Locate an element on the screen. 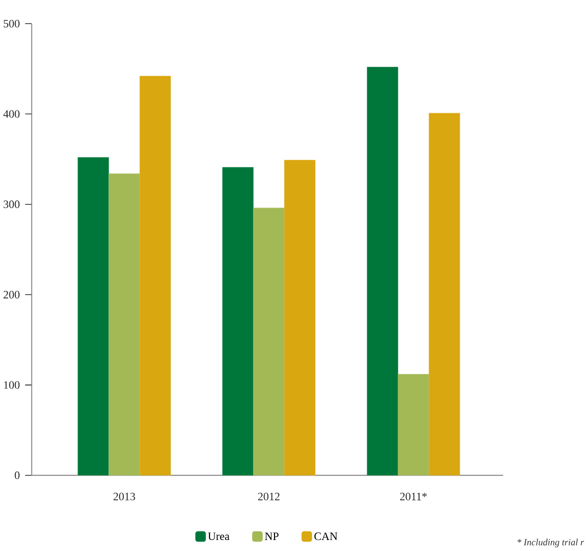 This screenshot has height=551, width=587. y-tick-label: 0 is located at coordinates (17, 475).